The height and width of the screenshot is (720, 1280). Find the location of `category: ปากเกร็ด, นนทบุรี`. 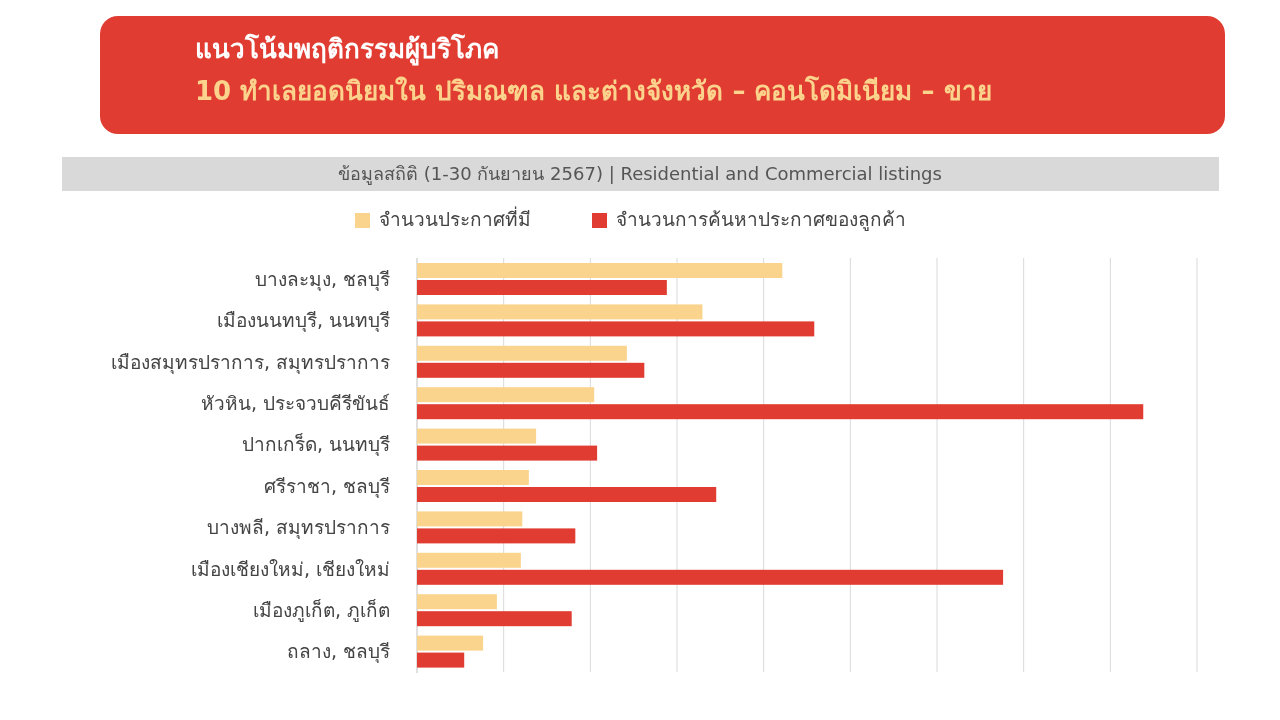

category: ปากเกร็ด, นนทบุรี is located at coordinates (315, 444).